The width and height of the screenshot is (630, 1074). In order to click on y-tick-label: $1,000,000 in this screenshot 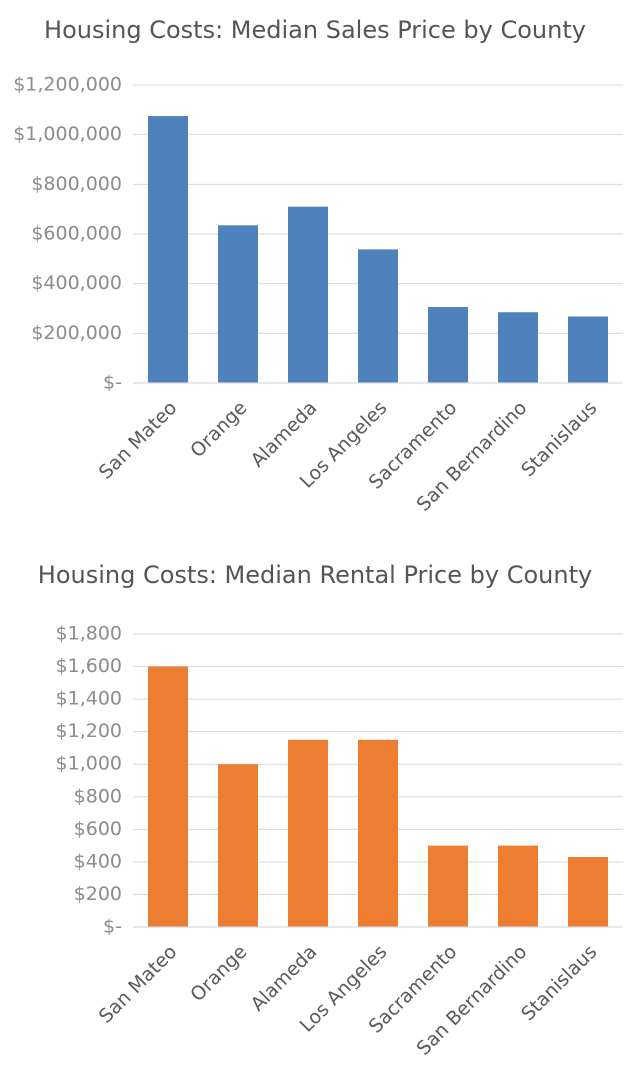, I will do `click(67, 134)`.